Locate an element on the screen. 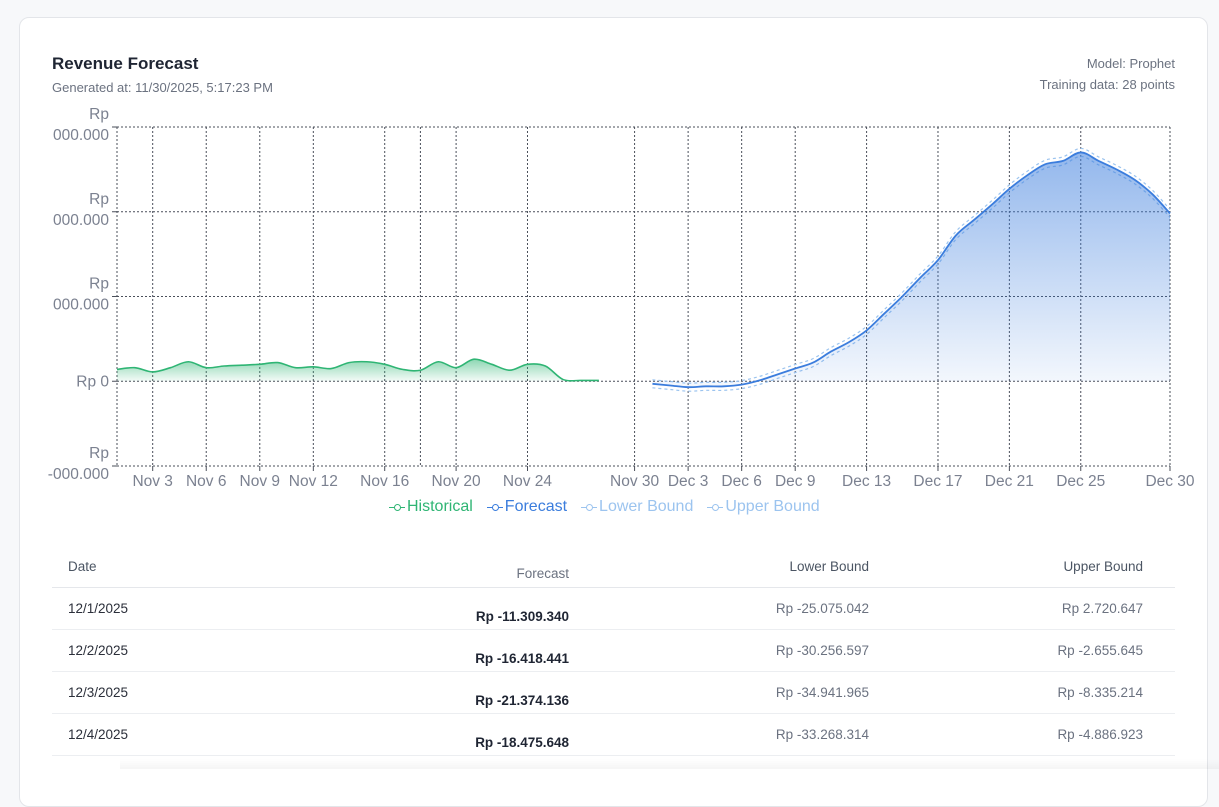 The height and width of the screenshot is (807, 1219). cell-upper-bound: Rp -2.655.645 is located at coordinates (1100, 650).